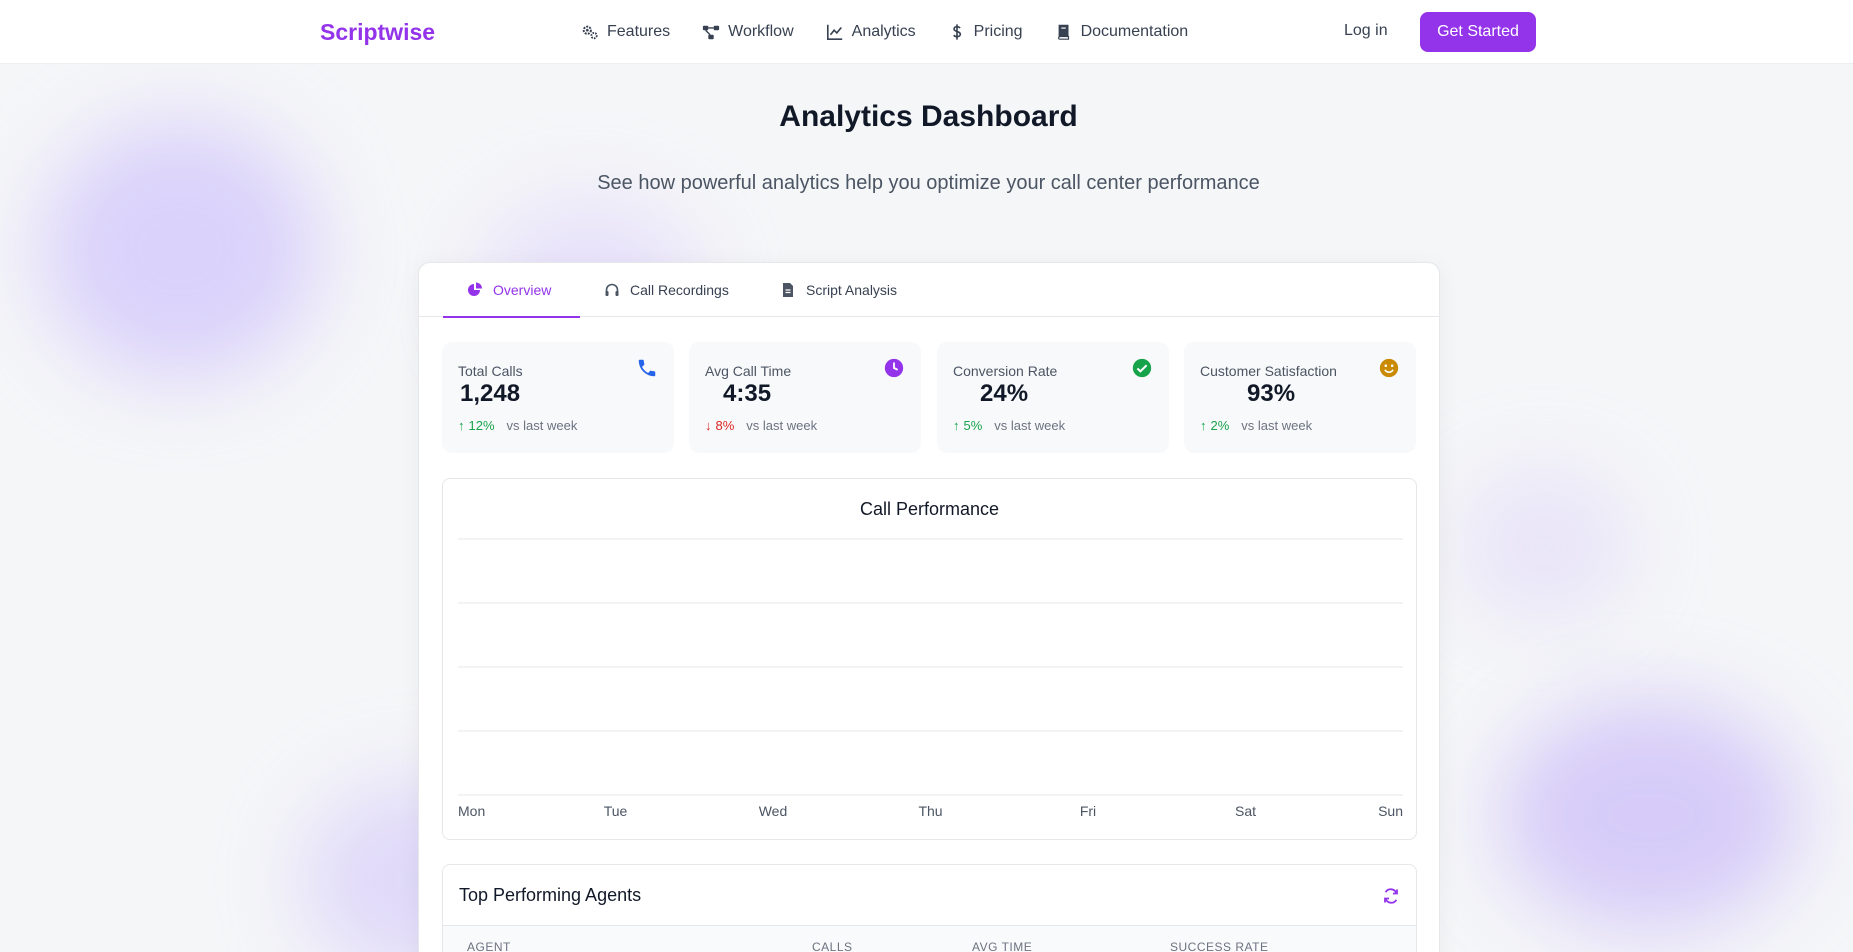 Image resolution: width=1853 pixels, height=952 pixels. What do you see at coordinates (481, 425) in the screenshot?
I see `trend-value: 12%` at bounding box center [481, 425].